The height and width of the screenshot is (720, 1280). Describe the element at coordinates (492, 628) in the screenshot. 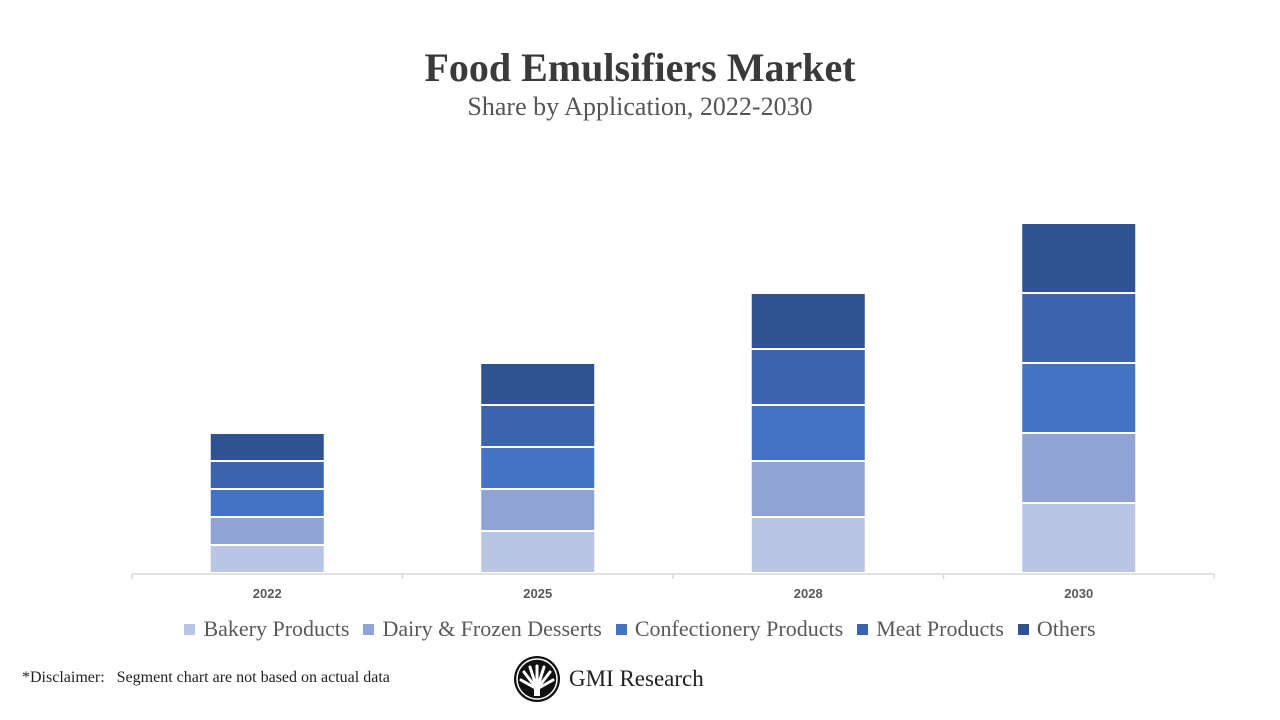

I see `legend-label: Dairy & Frozen Desserts` at that location.